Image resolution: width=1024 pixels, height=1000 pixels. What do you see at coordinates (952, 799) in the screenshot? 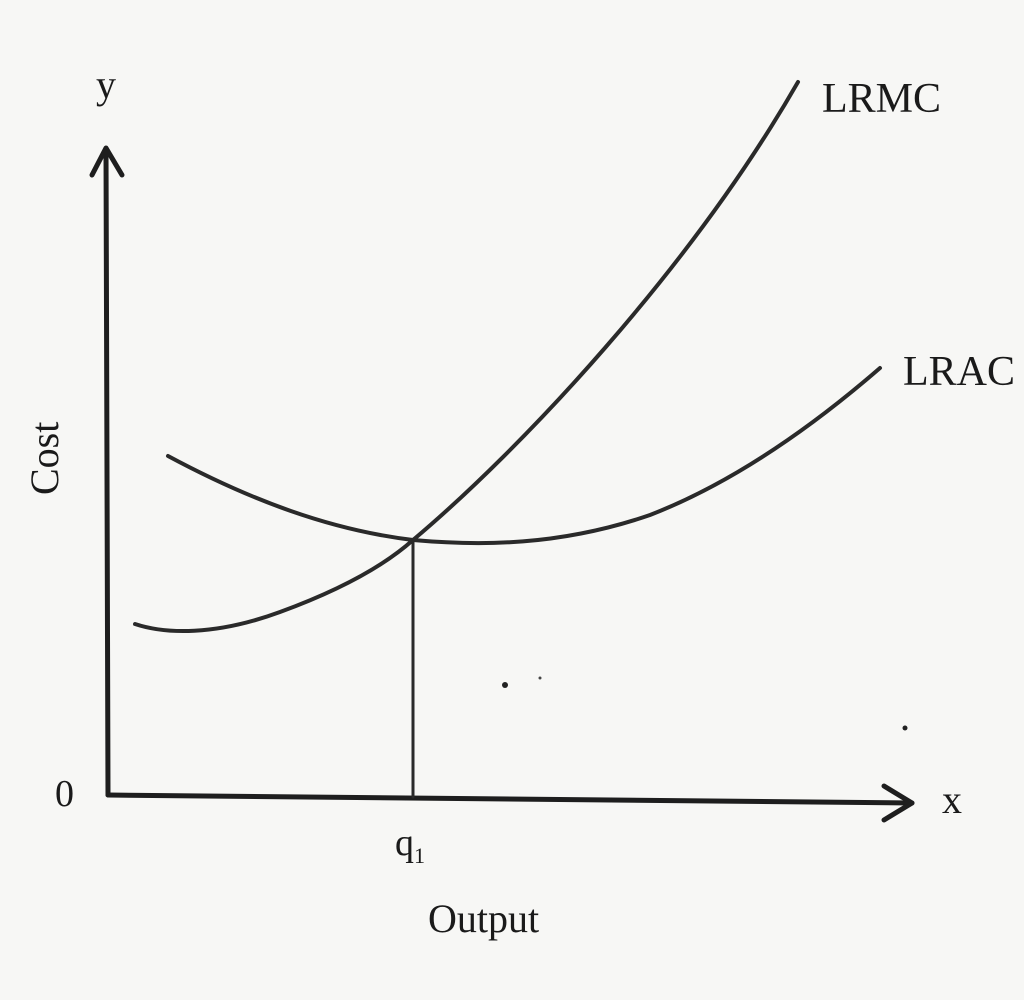
I see `x-axis-letter: x` at bounding box center [952, 799].